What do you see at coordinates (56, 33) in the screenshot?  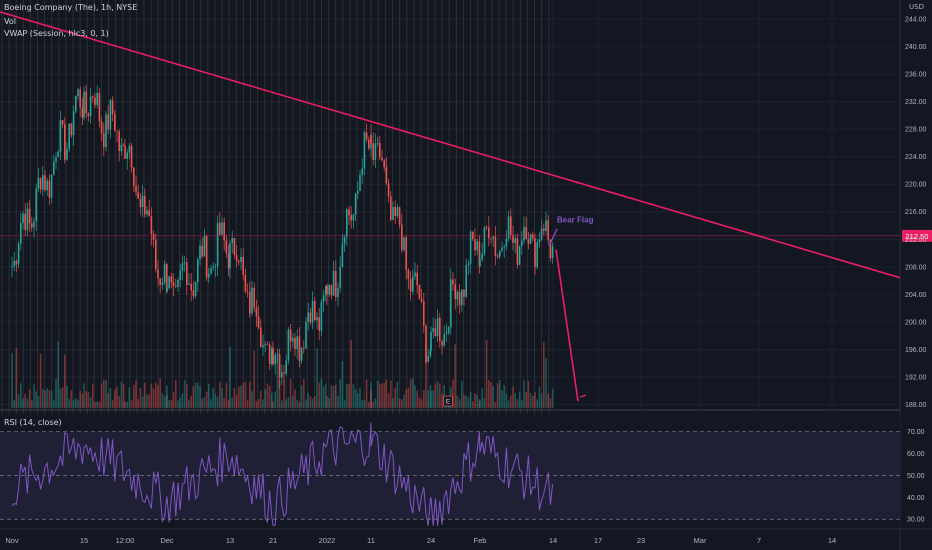 I see `vwap-indicator-label: VWAP (Session, hlc3, 0, 1)` at bounding box center [56, 33].